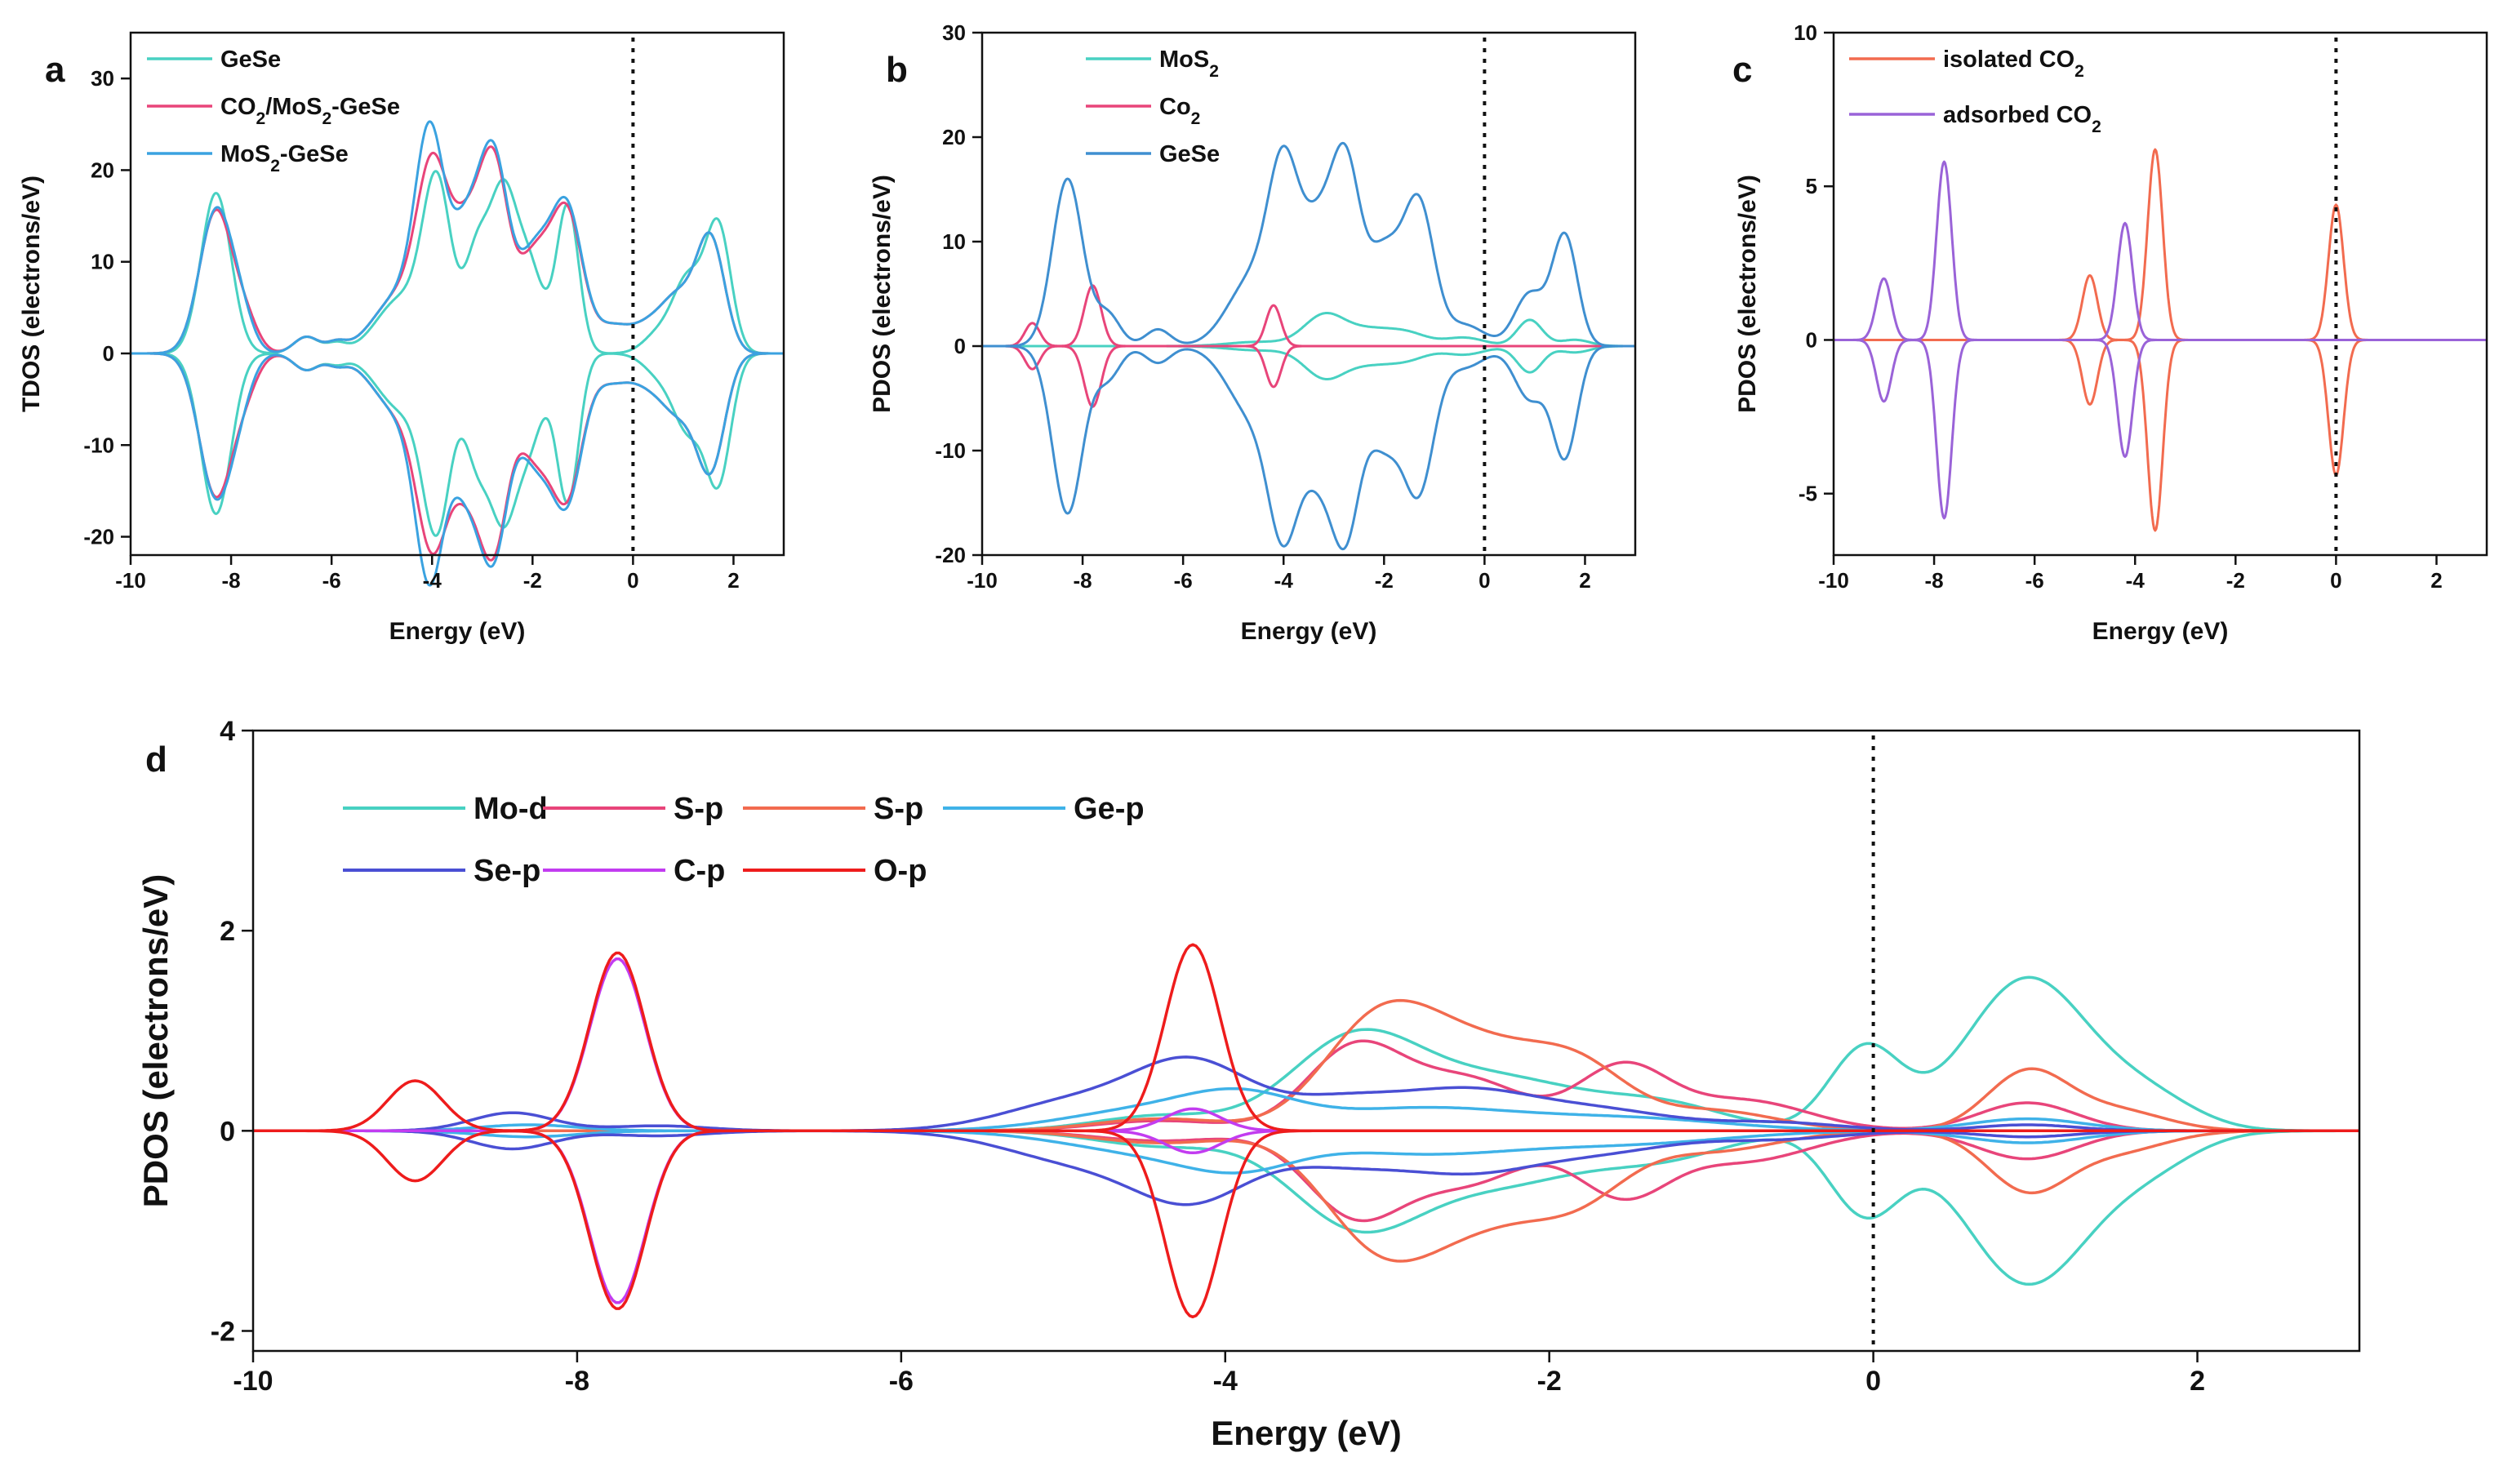 The image size is (2499, 1484). I want to click on panel-b-series-co2-spin-down-line, so click(1308, 376).